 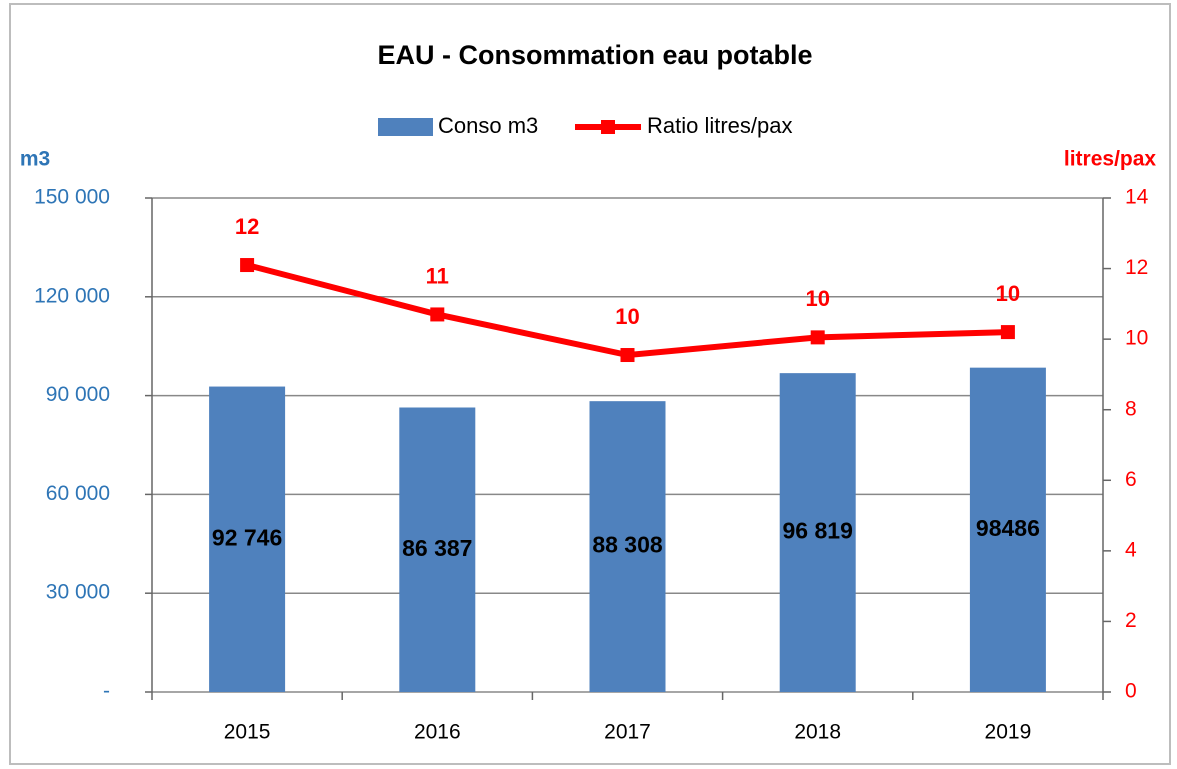 What do you see at coordinates (35, 159) in the screenshot?
I see `y-axis-label: m3` at bounding box center [35, 159].